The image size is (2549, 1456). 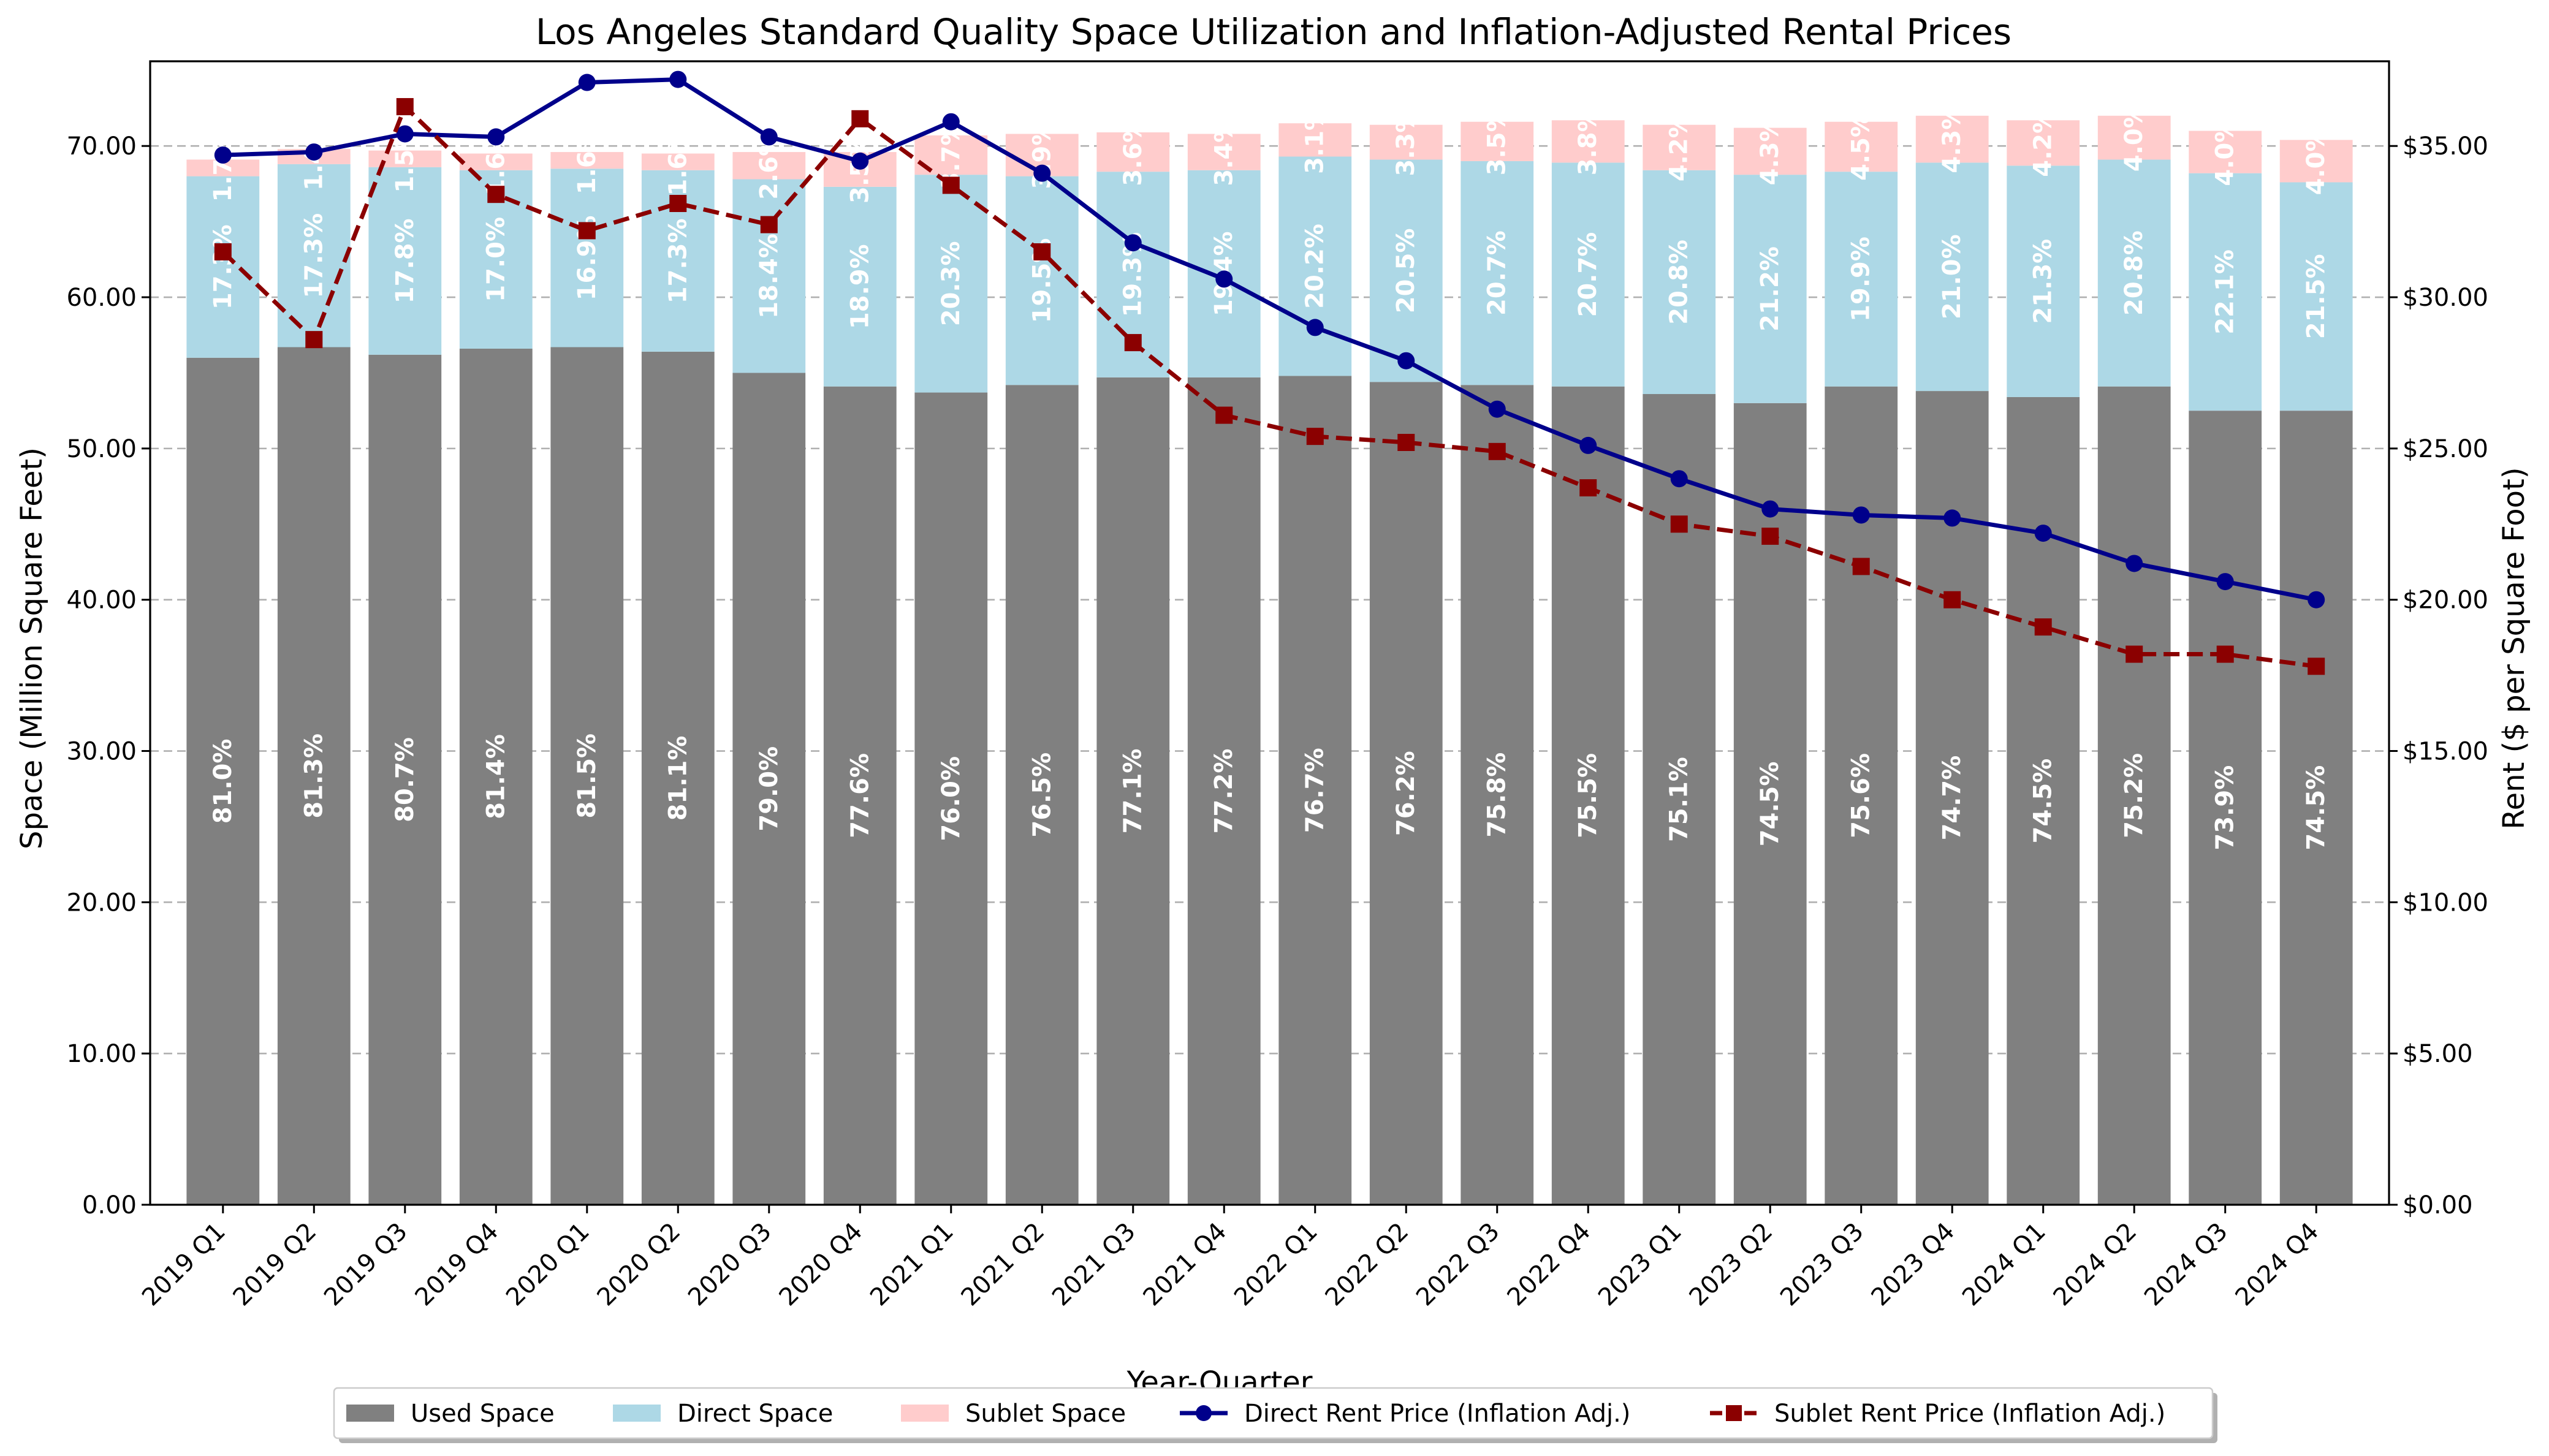 I want to click on bar-data-label: 1.7%, so click(x=223, y=168).